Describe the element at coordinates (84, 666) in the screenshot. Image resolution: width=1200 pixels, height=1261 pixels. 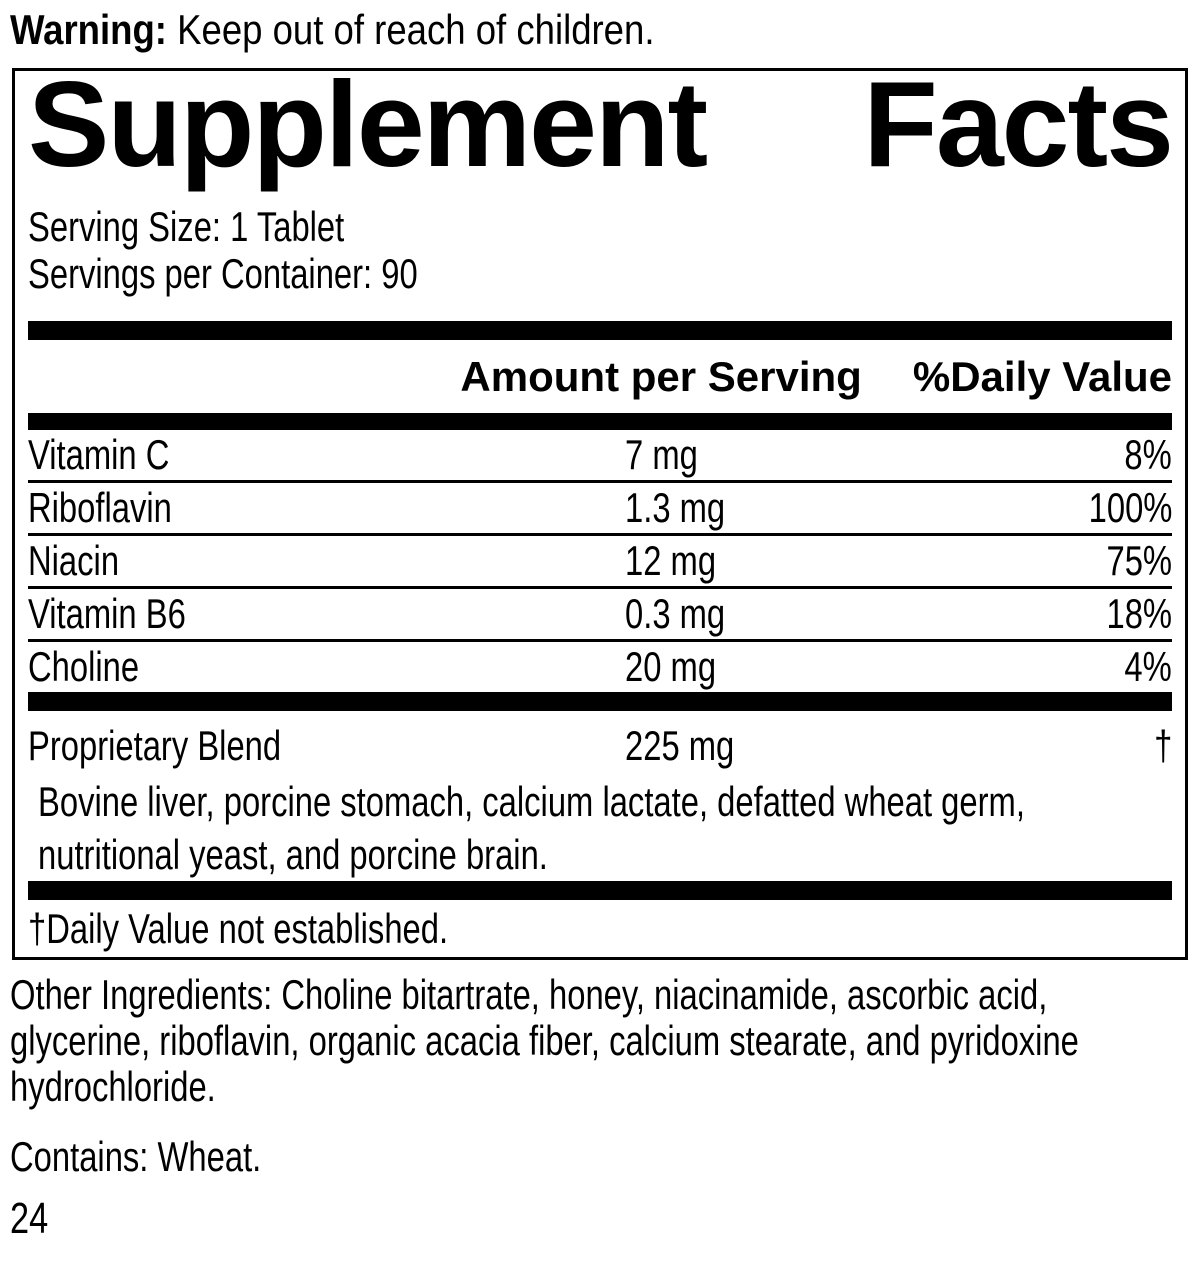
I see `nutrient-name: Choline` at that location.